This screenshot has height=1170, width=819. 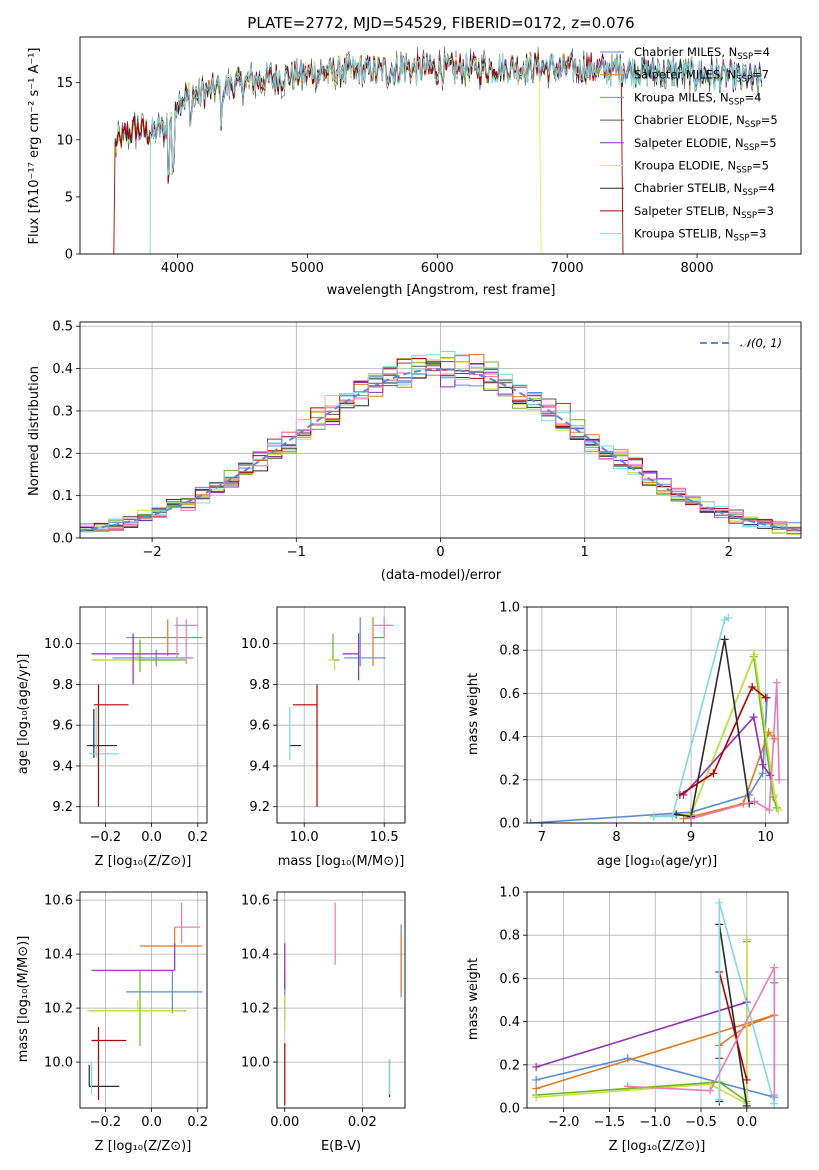 I want to click on x-tick-label: 0.02, so click(x=362, y=1122).